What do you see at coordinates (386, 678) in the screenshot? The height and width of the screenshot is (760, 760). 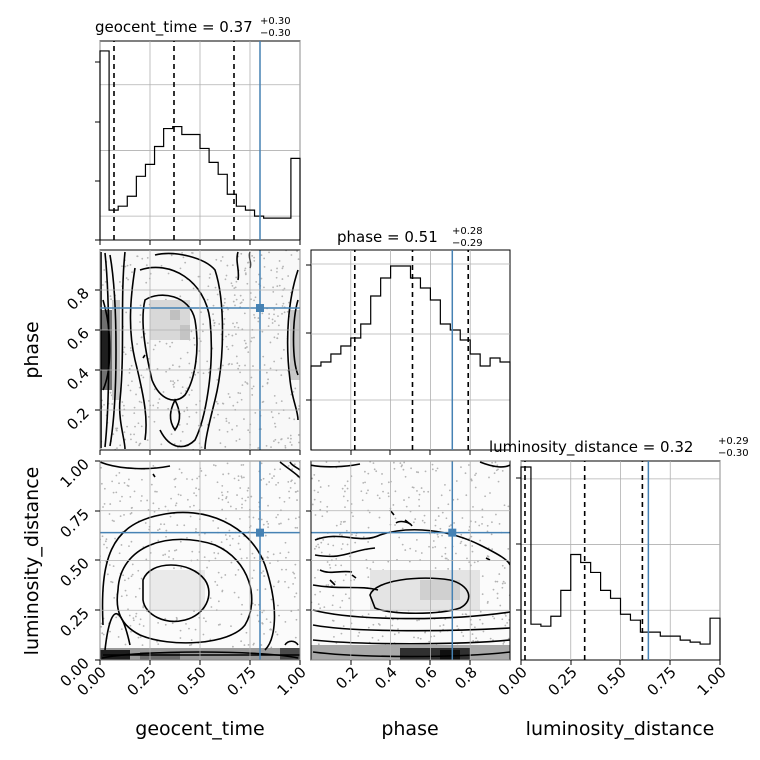 I see `xtick-phase-1: 0.4` at bounding box center [386, 678].